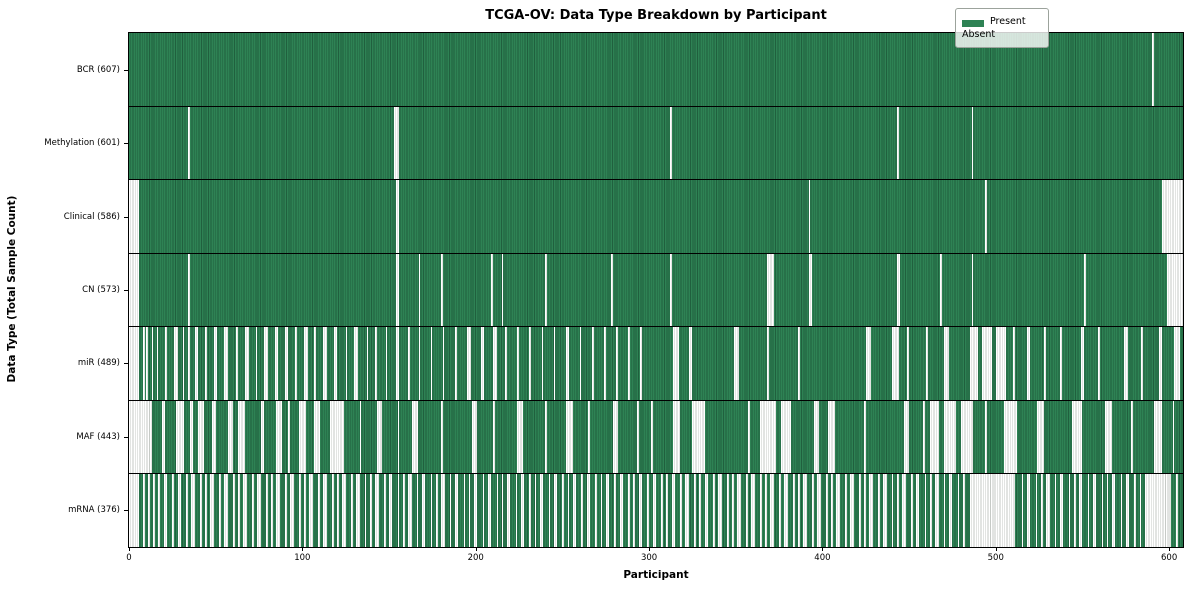  What do you see at coordinates (656, 290) in the screenshot?
I see `row-band-cn` at bounding box center [656, 290].